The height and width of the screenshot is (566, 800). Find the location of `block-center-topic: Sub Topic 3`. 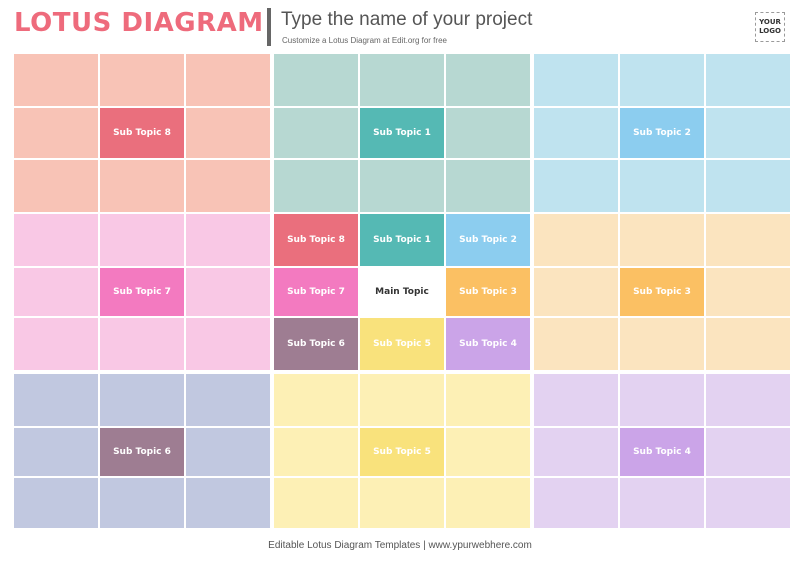

block-center-topic: Sub Topic 3 is located at coordinates (662, 292).